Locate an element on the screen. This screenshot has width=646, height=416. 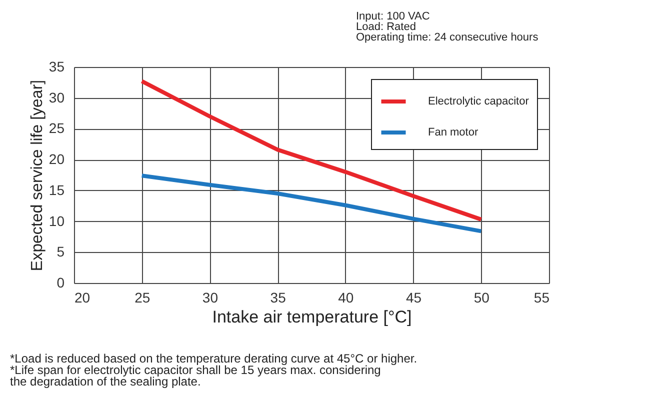
y-tick-label: 15 is located at coordinates (56, 190).